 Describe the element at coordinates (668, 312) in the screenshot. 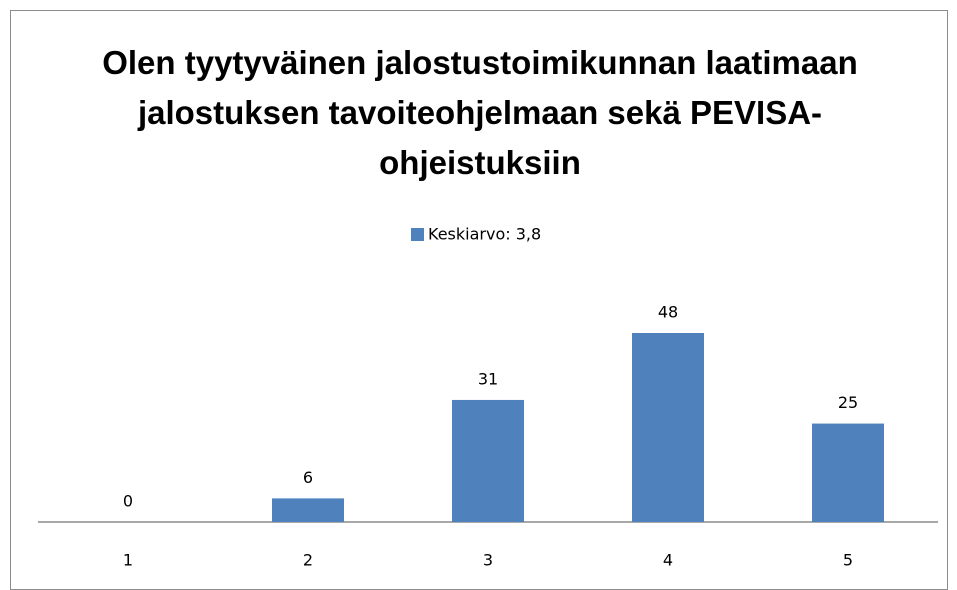

I see `data-label: 48` at that location.